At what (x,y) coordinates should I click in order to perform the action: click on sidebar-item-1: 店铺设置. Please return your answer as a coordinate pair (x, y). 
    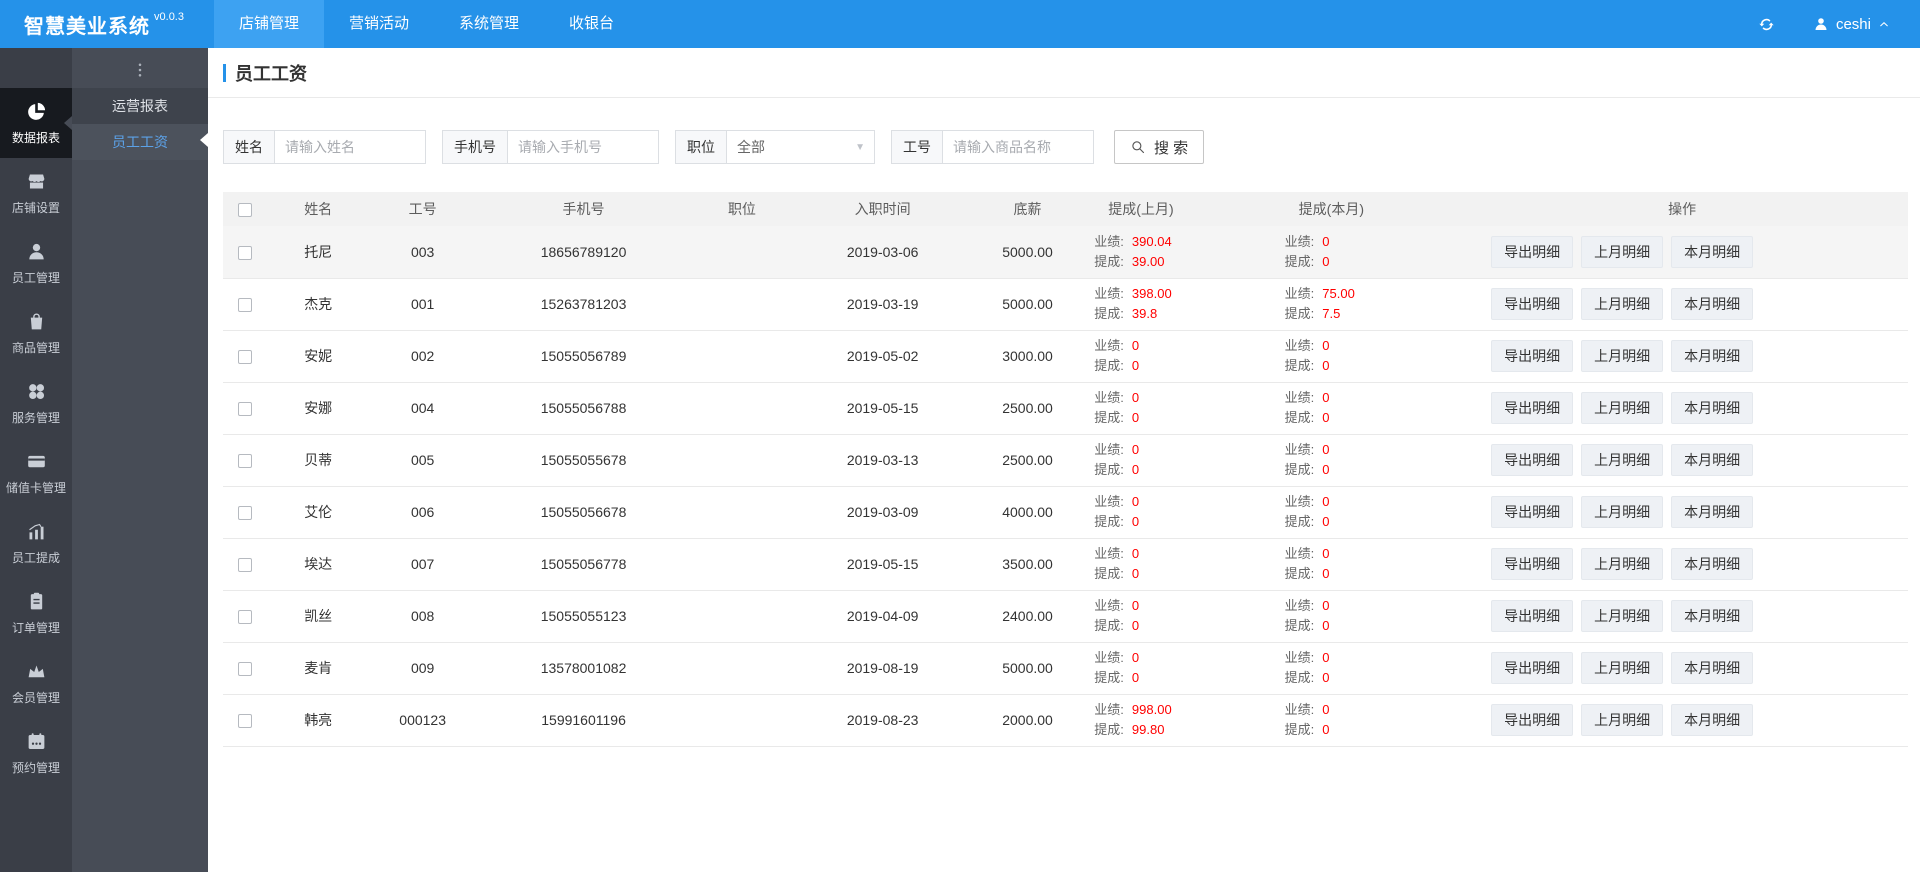
    Looking at the image, I should click on (36, 193).